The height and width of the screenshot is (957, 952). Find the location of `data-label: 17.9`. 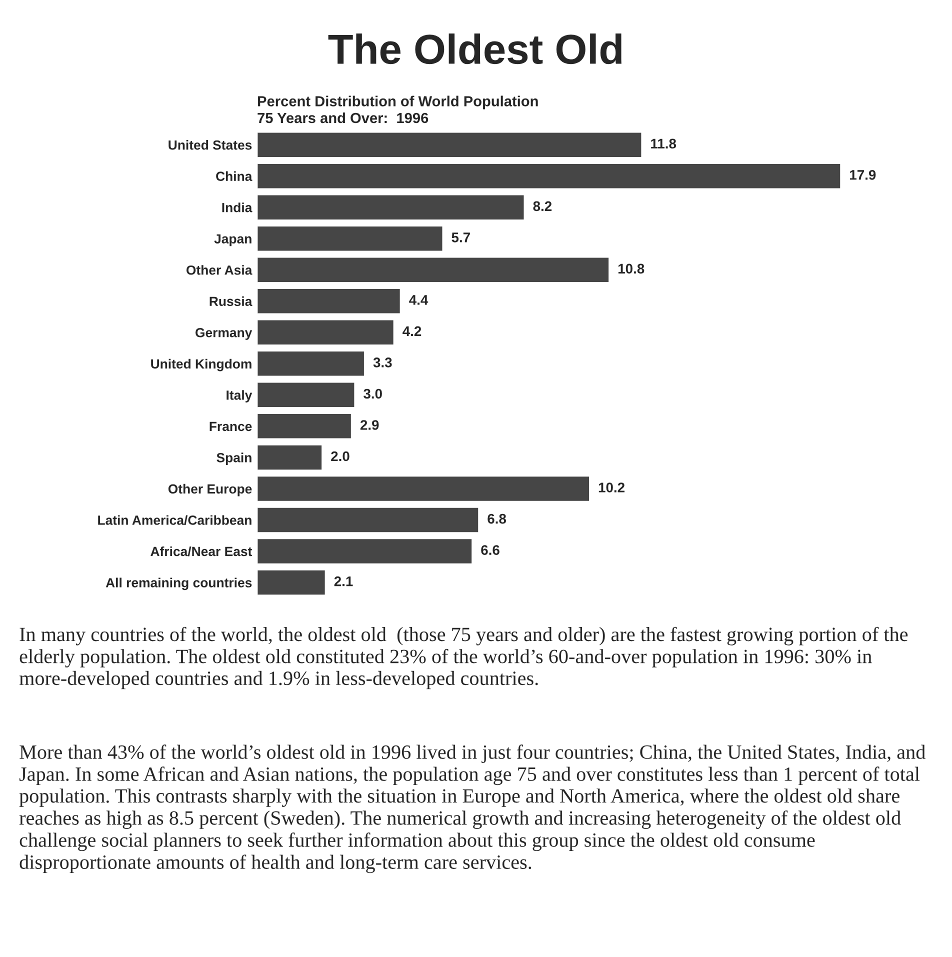

data-label: 17.9 is located at coordinates (863, 175).